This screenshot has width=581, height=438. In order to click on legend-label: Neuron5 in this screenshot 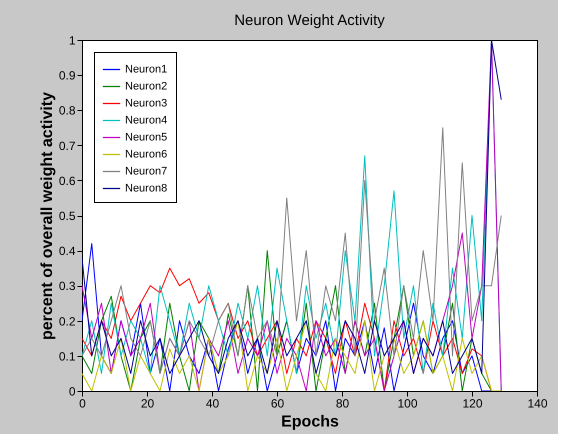, I will do `click(146, 138)`.